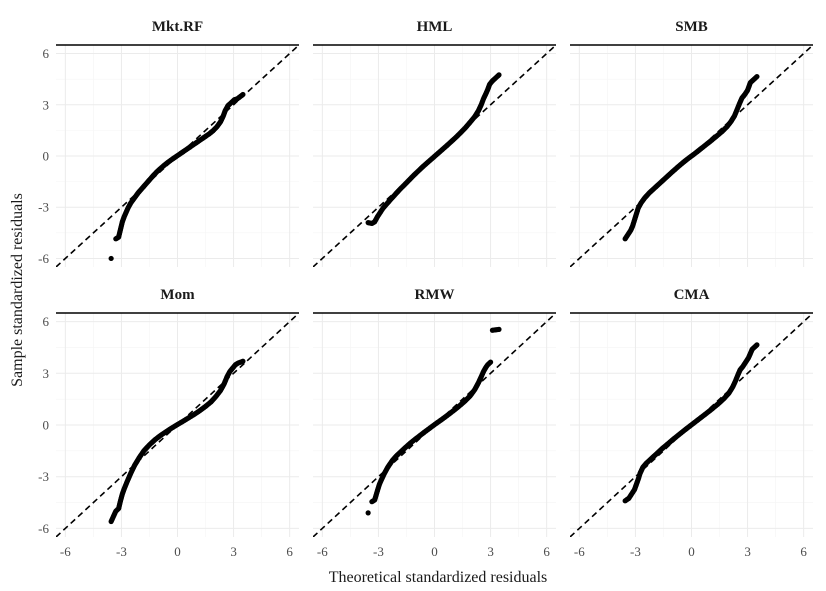  Describe the element at coordinates (46, 156) in the screenshot. I see `y-tick-label: 0` at that location.